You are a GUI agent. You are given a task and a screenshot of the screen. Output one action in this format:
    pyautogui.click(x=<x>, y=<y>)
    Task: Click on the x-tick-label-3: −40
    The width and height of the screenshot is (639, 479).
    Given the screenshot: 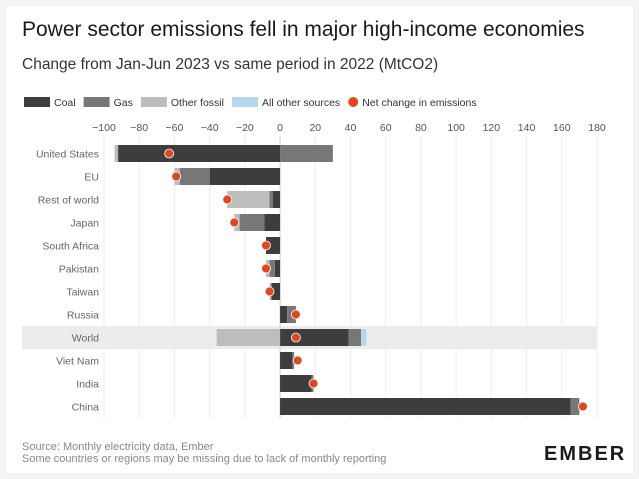 What is the action you would take?
    pyautogui.click(x=210, y=128)
    